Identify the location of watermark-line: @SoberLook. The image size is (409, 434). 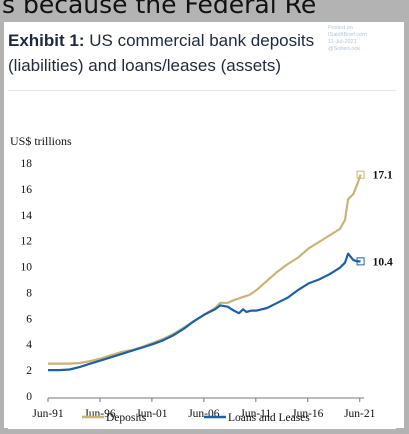
(344, 49).